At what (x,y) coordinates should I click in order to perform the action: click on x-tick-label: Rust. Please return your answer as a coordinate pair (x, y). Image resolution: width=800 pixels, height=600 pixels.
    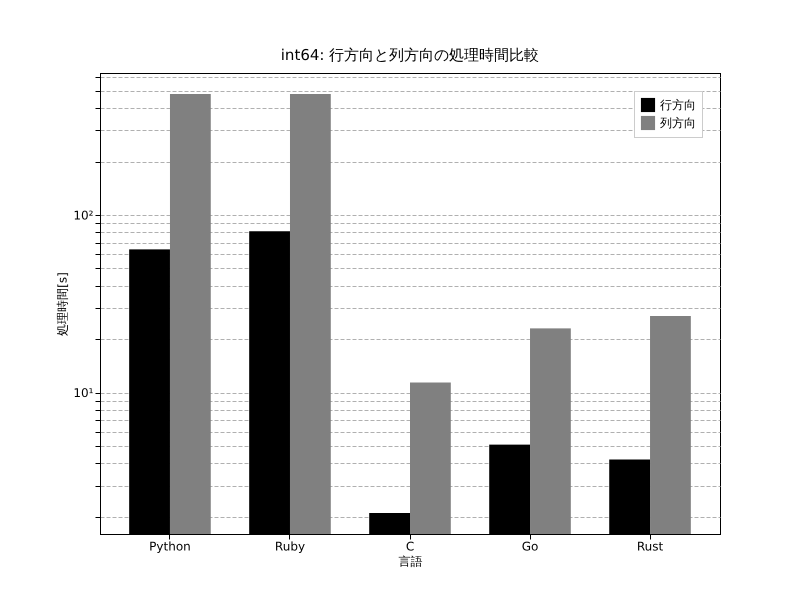
    Looking at the image, I should click on (650, 547).